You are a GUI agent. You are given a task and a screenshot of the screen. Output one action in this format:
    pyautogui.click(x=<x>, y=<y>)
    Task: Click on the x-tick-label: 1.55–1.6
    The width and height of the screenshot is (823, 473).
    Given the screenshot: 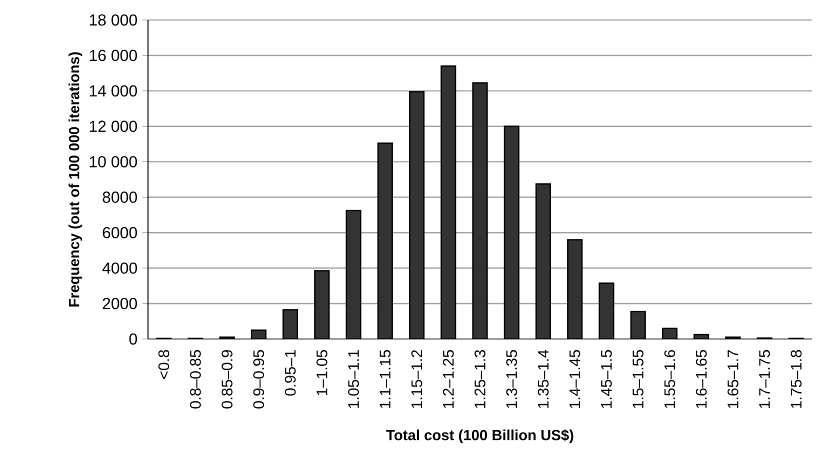 What is the action you would take?
    pyautogui.click(x=670, y=379)
    